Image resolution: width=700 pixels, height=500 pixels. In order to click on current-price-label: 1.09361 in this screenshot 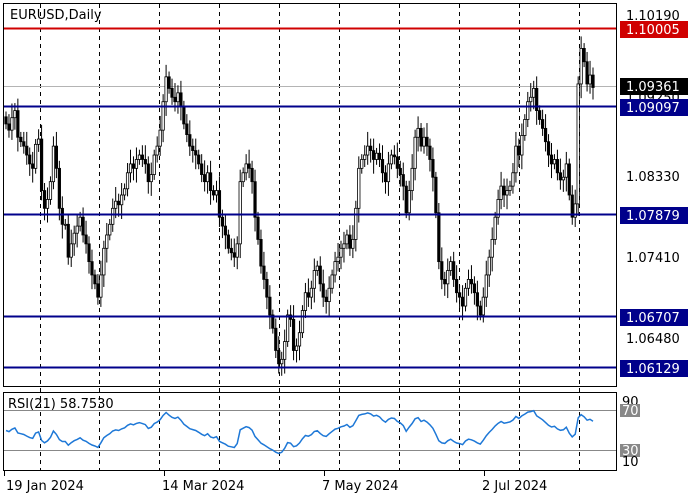, I will do `click(653, 87)`.